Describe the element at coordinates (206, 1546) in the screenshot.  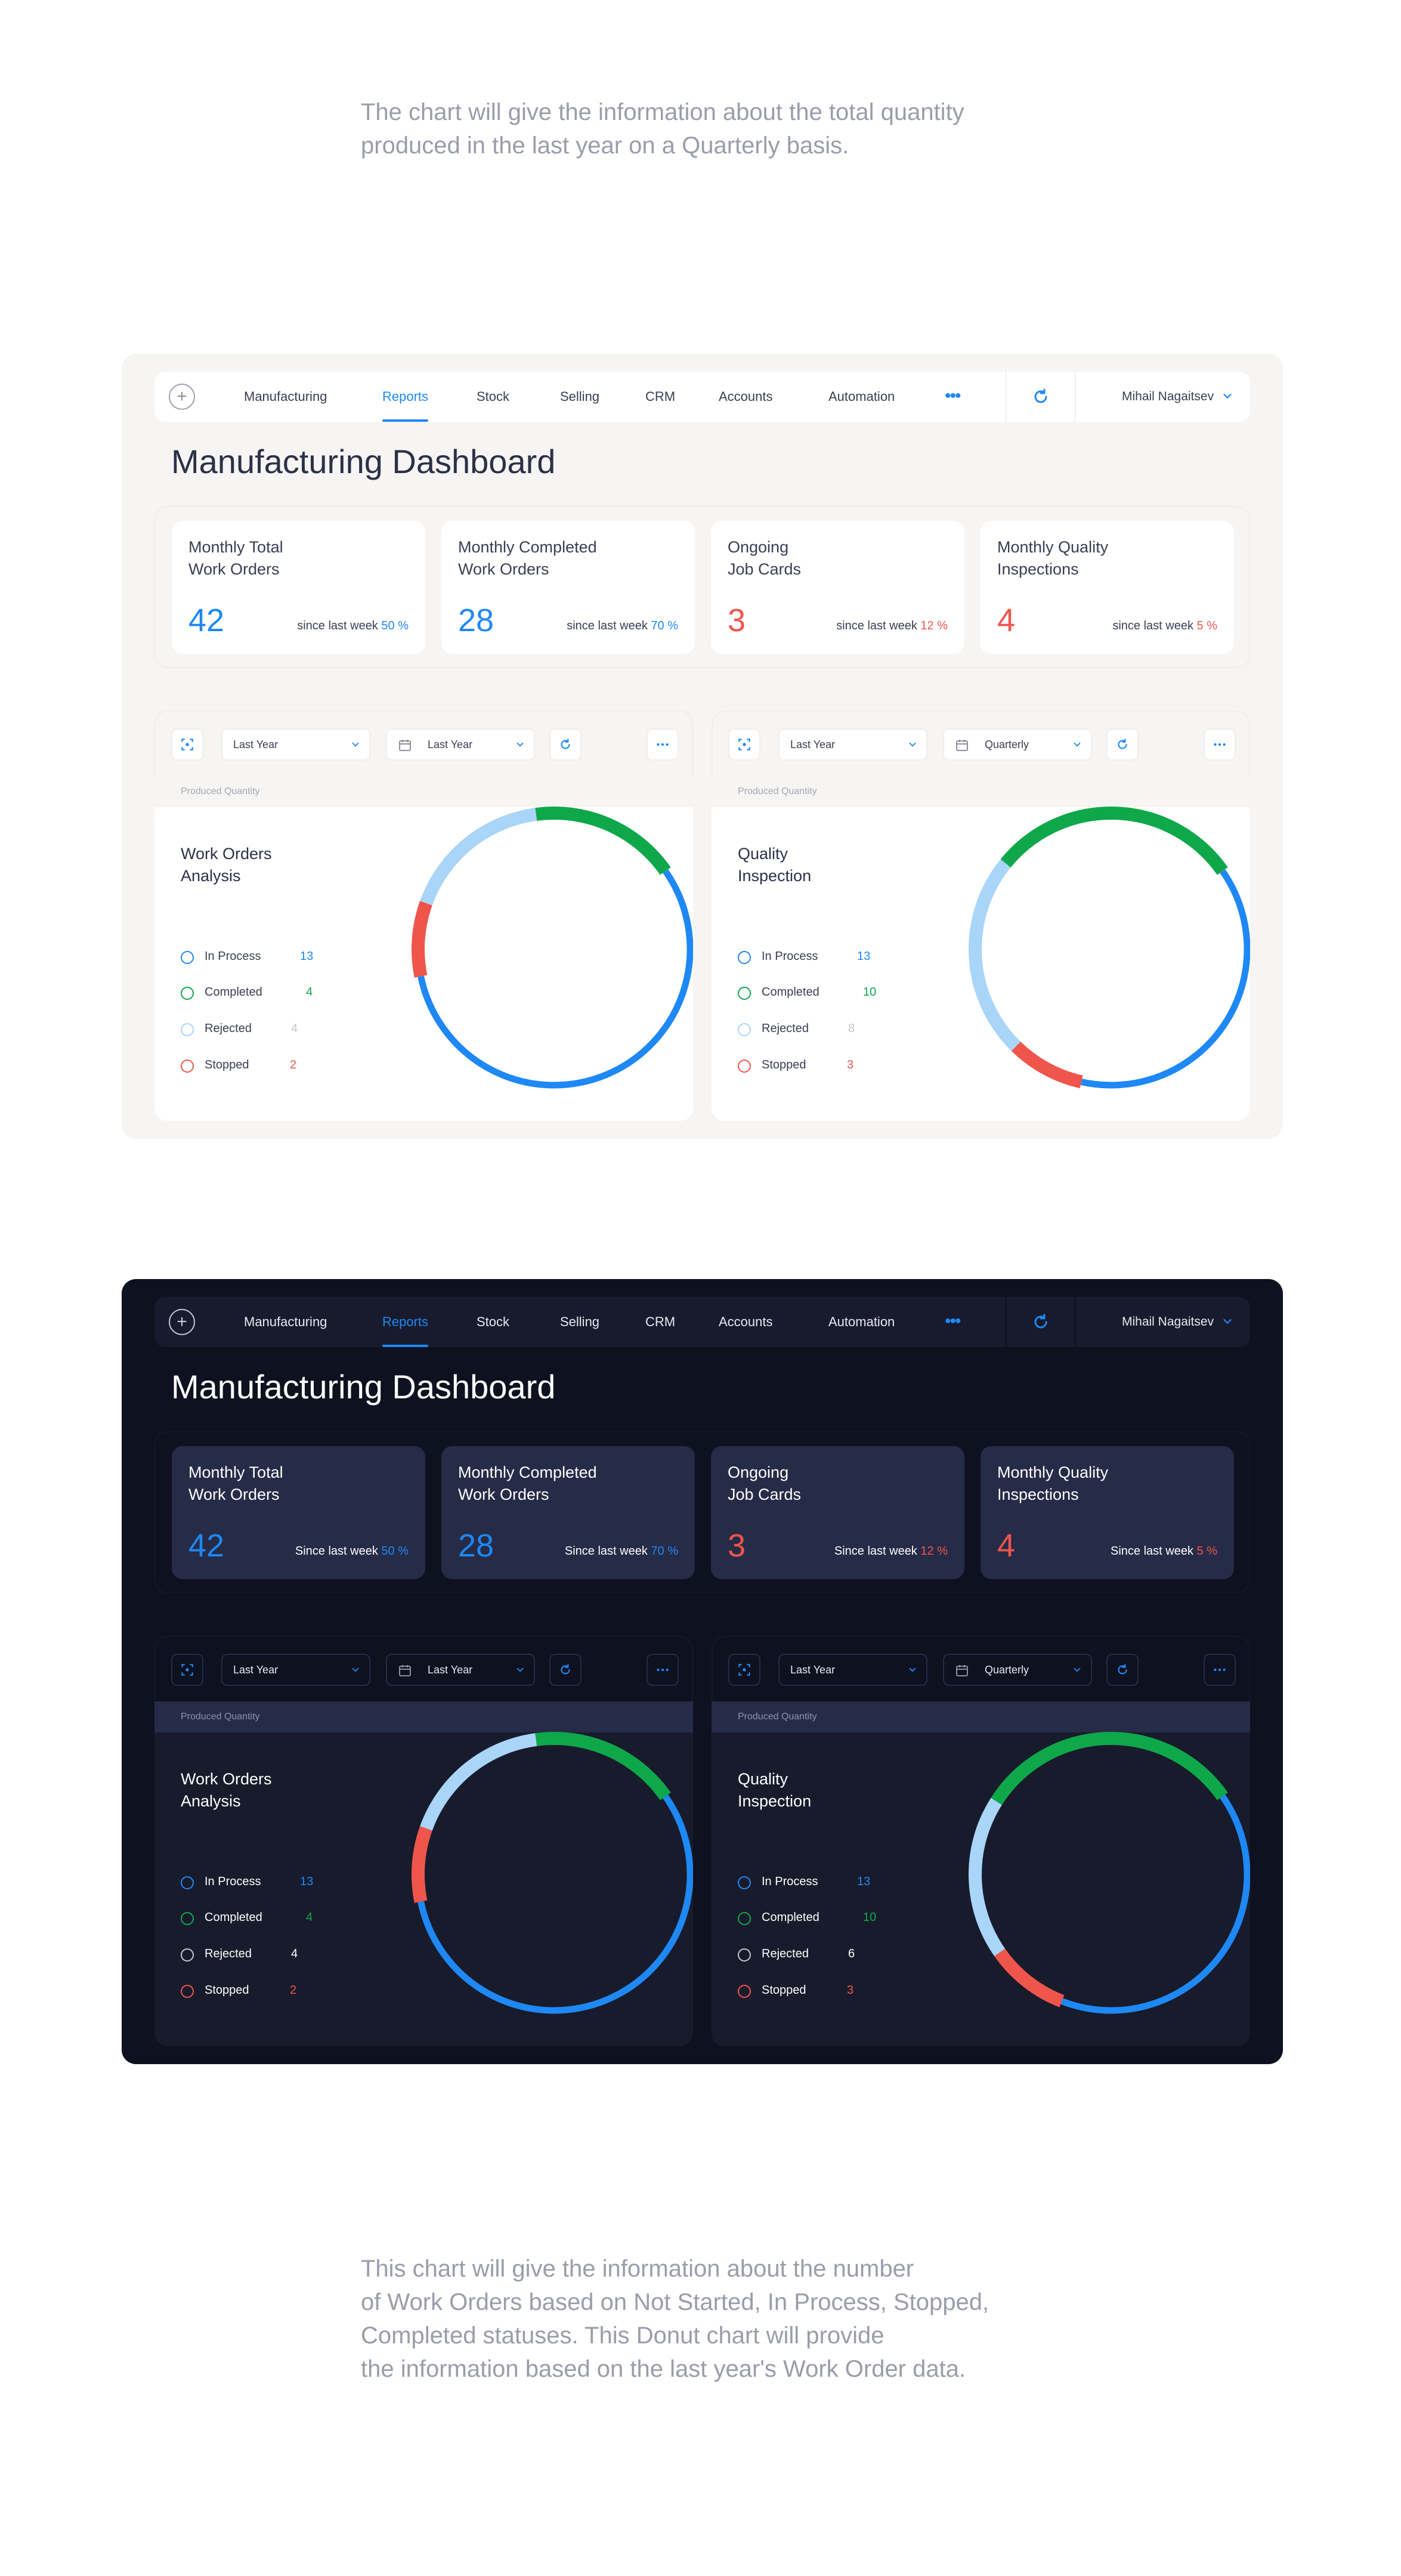
I see `kpi-value: 42` at that location.